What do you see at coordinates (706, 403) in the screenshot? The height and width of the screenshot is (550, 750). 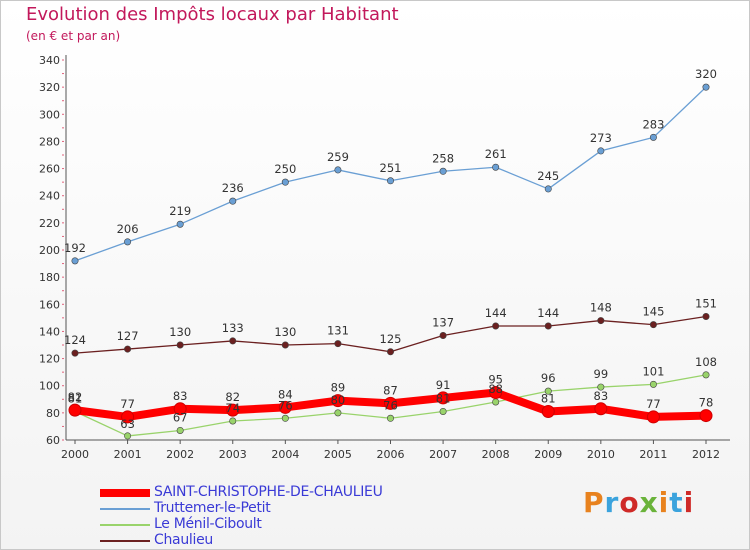 I see `data-label: 78` at bounding box center [706, 403].